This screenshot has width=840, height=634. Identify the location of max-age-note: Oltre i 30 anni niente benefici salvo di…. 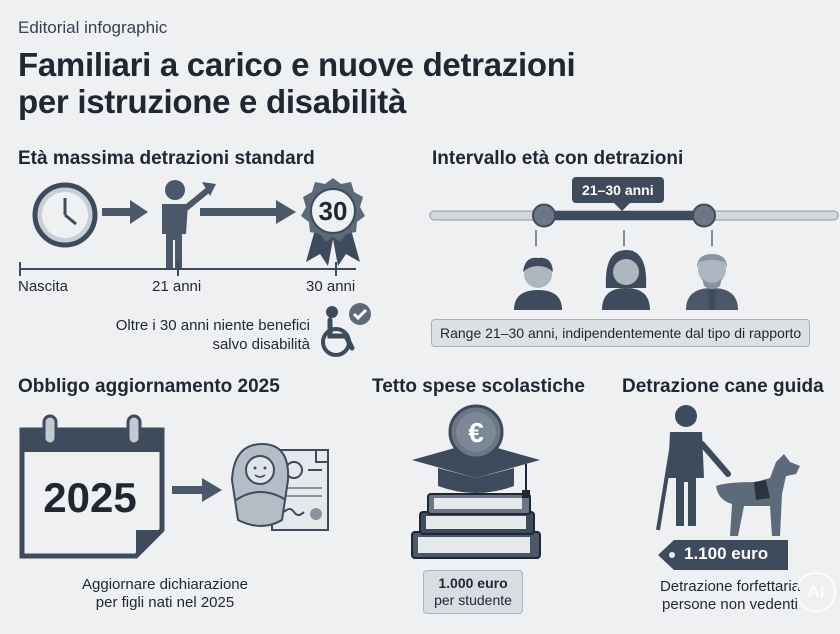
(185, 335).